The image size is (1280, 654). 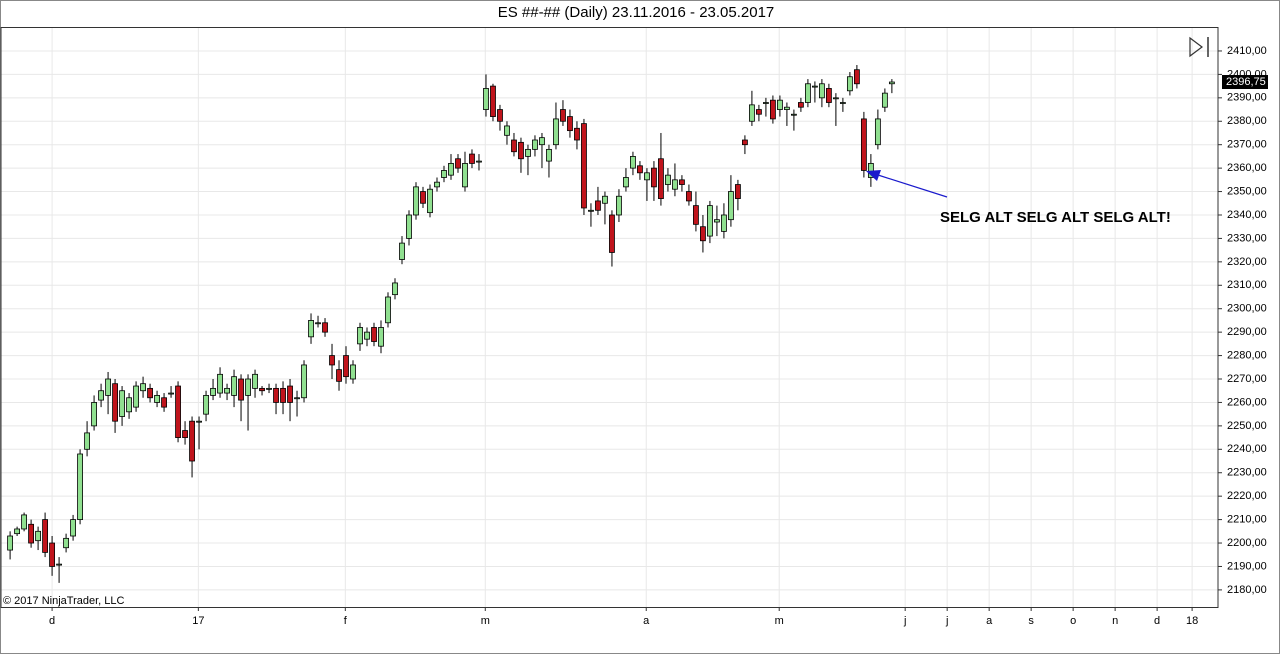 What do you see at coordinates (1247, 191) in the screenshot?
I see `y-tick-label: 2350,00` at bounding box center [1247, 191].